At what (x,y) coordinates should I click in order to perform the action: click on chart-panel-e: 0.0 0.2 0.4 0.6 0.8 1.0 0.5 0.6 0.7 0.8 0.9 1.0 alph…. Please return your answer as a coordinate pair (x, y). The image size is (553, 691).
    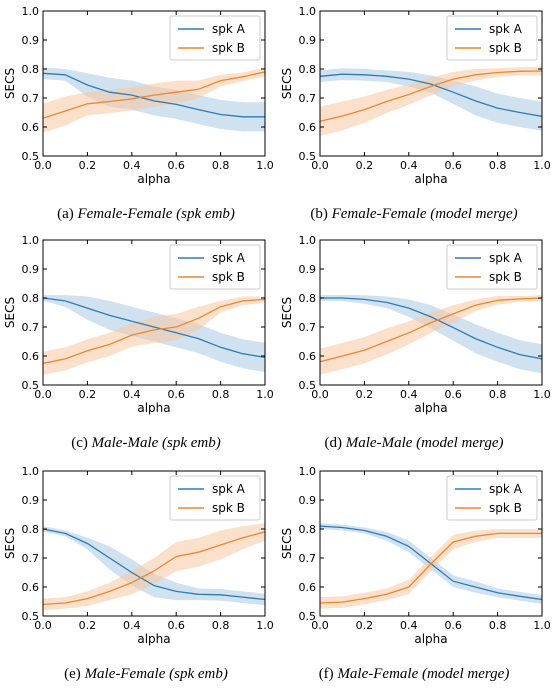
    Looking at the image, I should click on (138, 555).